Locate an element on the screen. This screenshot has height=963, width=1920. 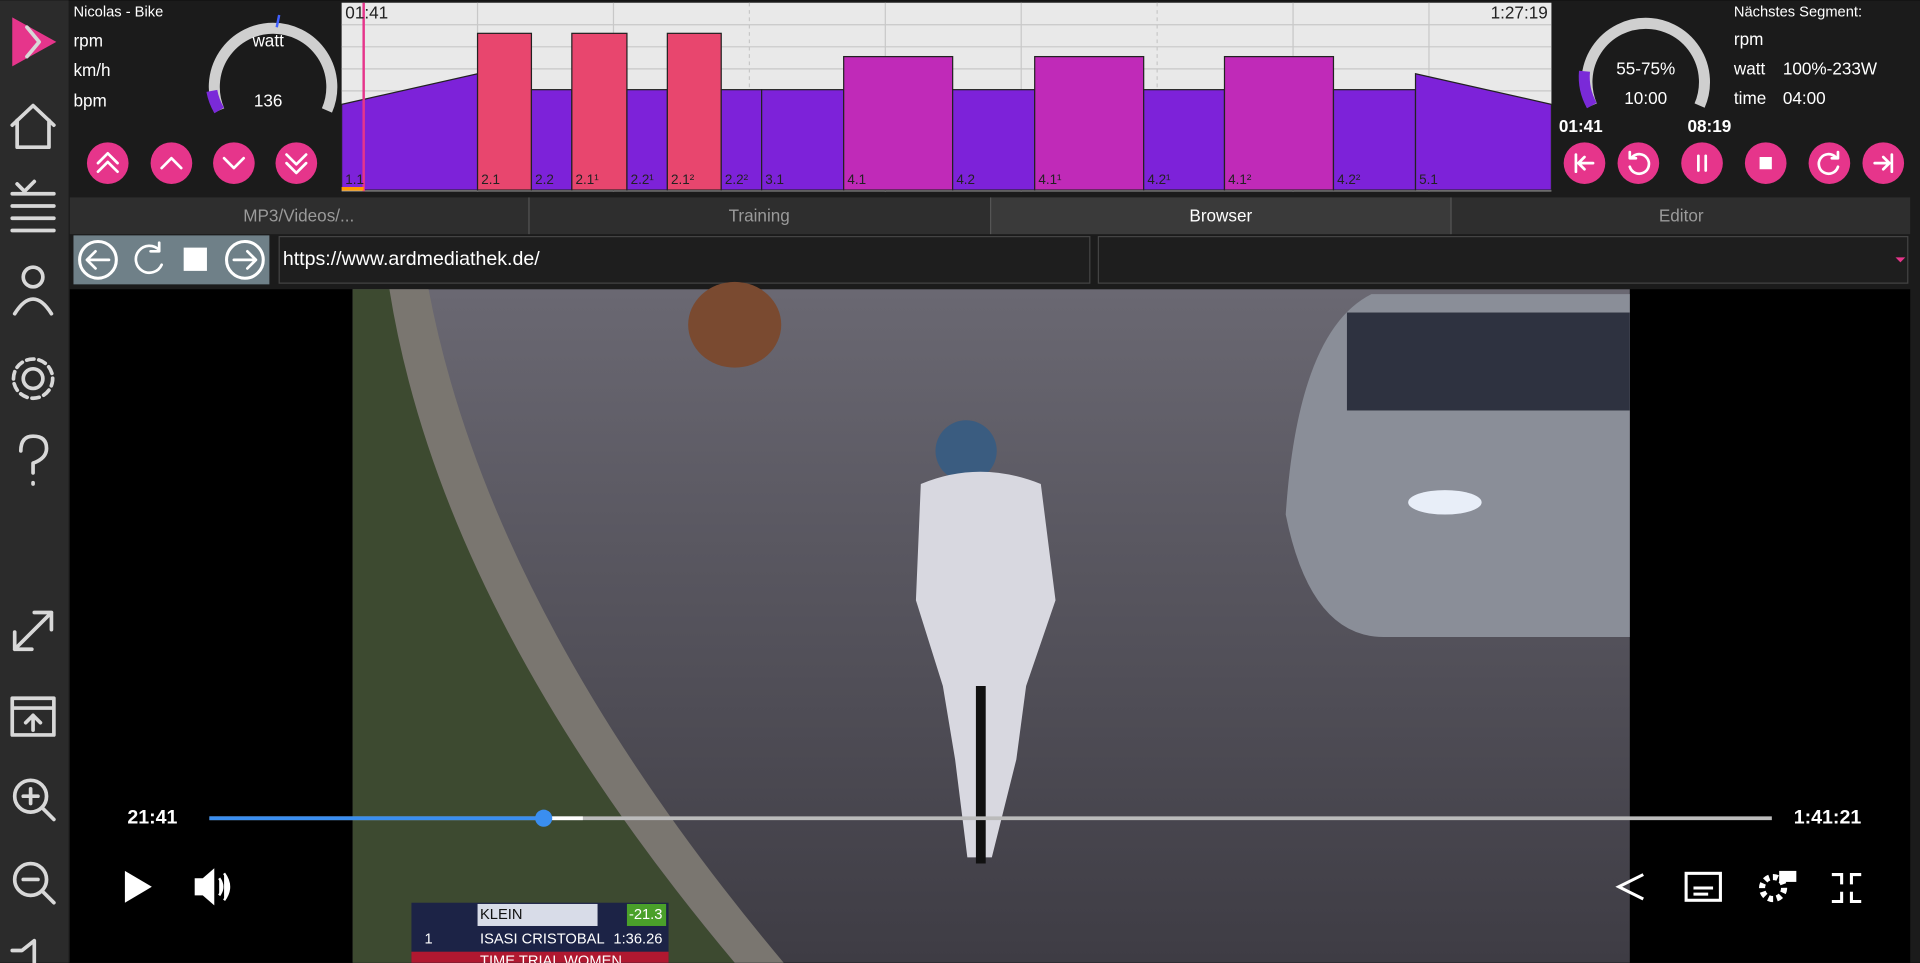
scoreboard-event: TIME TRIAL WOMEN is located at coordinates (551, 958).